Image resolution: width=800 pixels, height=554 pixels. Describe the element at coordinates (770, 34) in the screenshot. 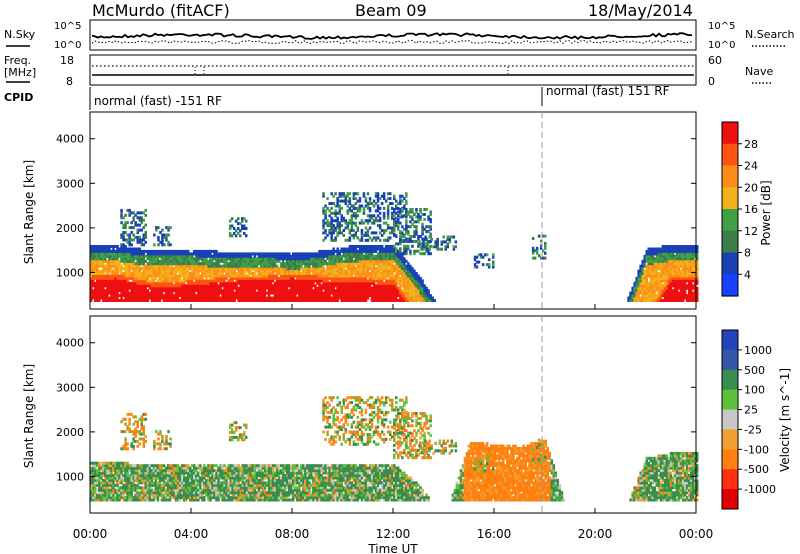

I see `noise-search-label: N.Search` at that location.